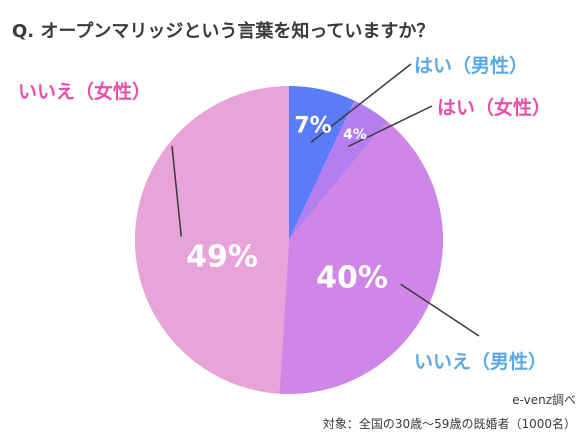 This screenshot has height=440, width=582. Describe the element at coordinates (84, 91) in the screenshot. I see `category-label-no-female: いいえ（女性）` at that location.